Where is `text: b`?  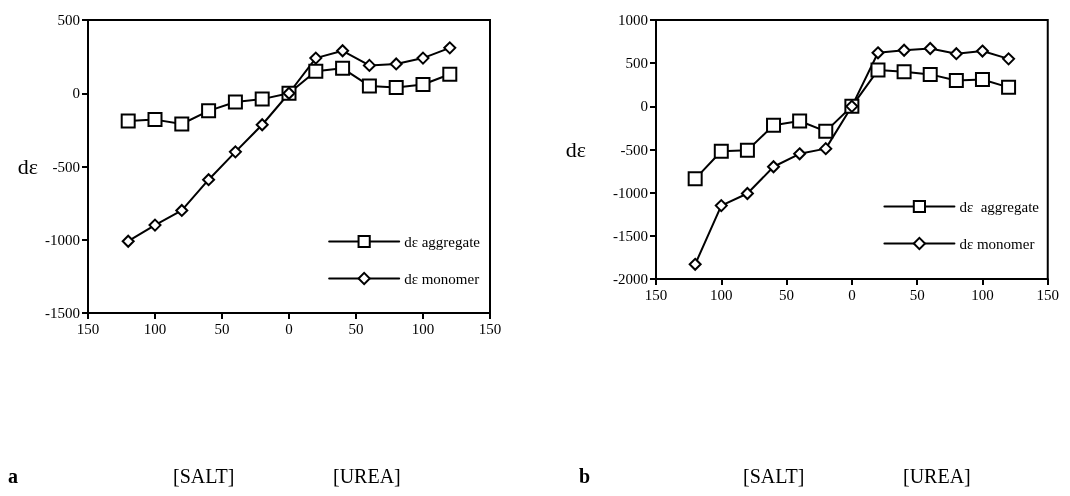
text: b is located at coordinates (585, 476).